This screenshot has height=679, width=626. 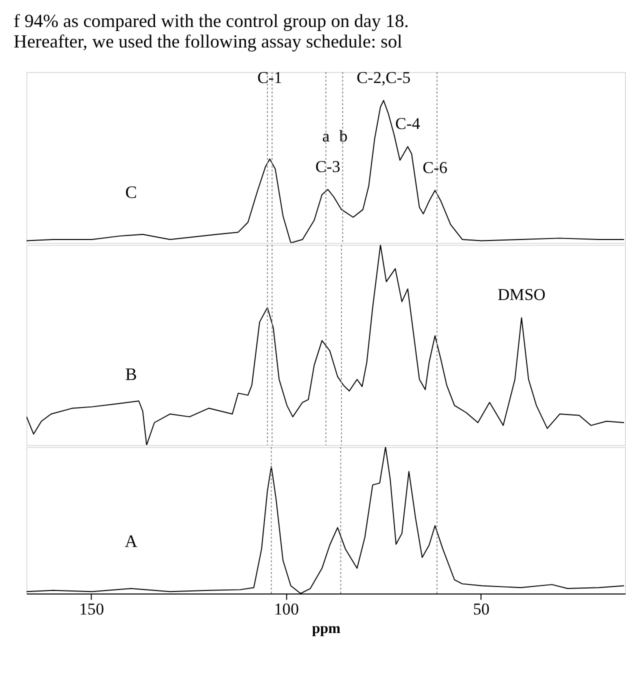 I want to click on annotation: C-4, so click(x=408, y=124).